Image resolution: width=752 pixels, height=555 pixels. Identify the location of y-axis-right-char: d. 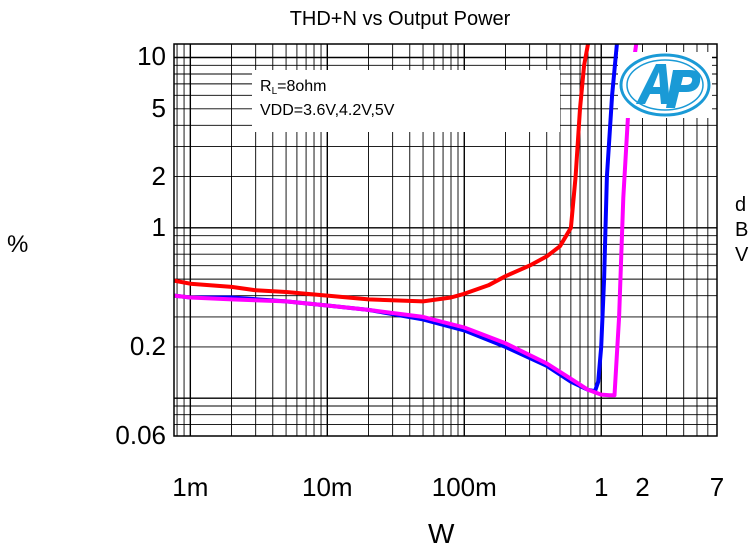
(741, 205).